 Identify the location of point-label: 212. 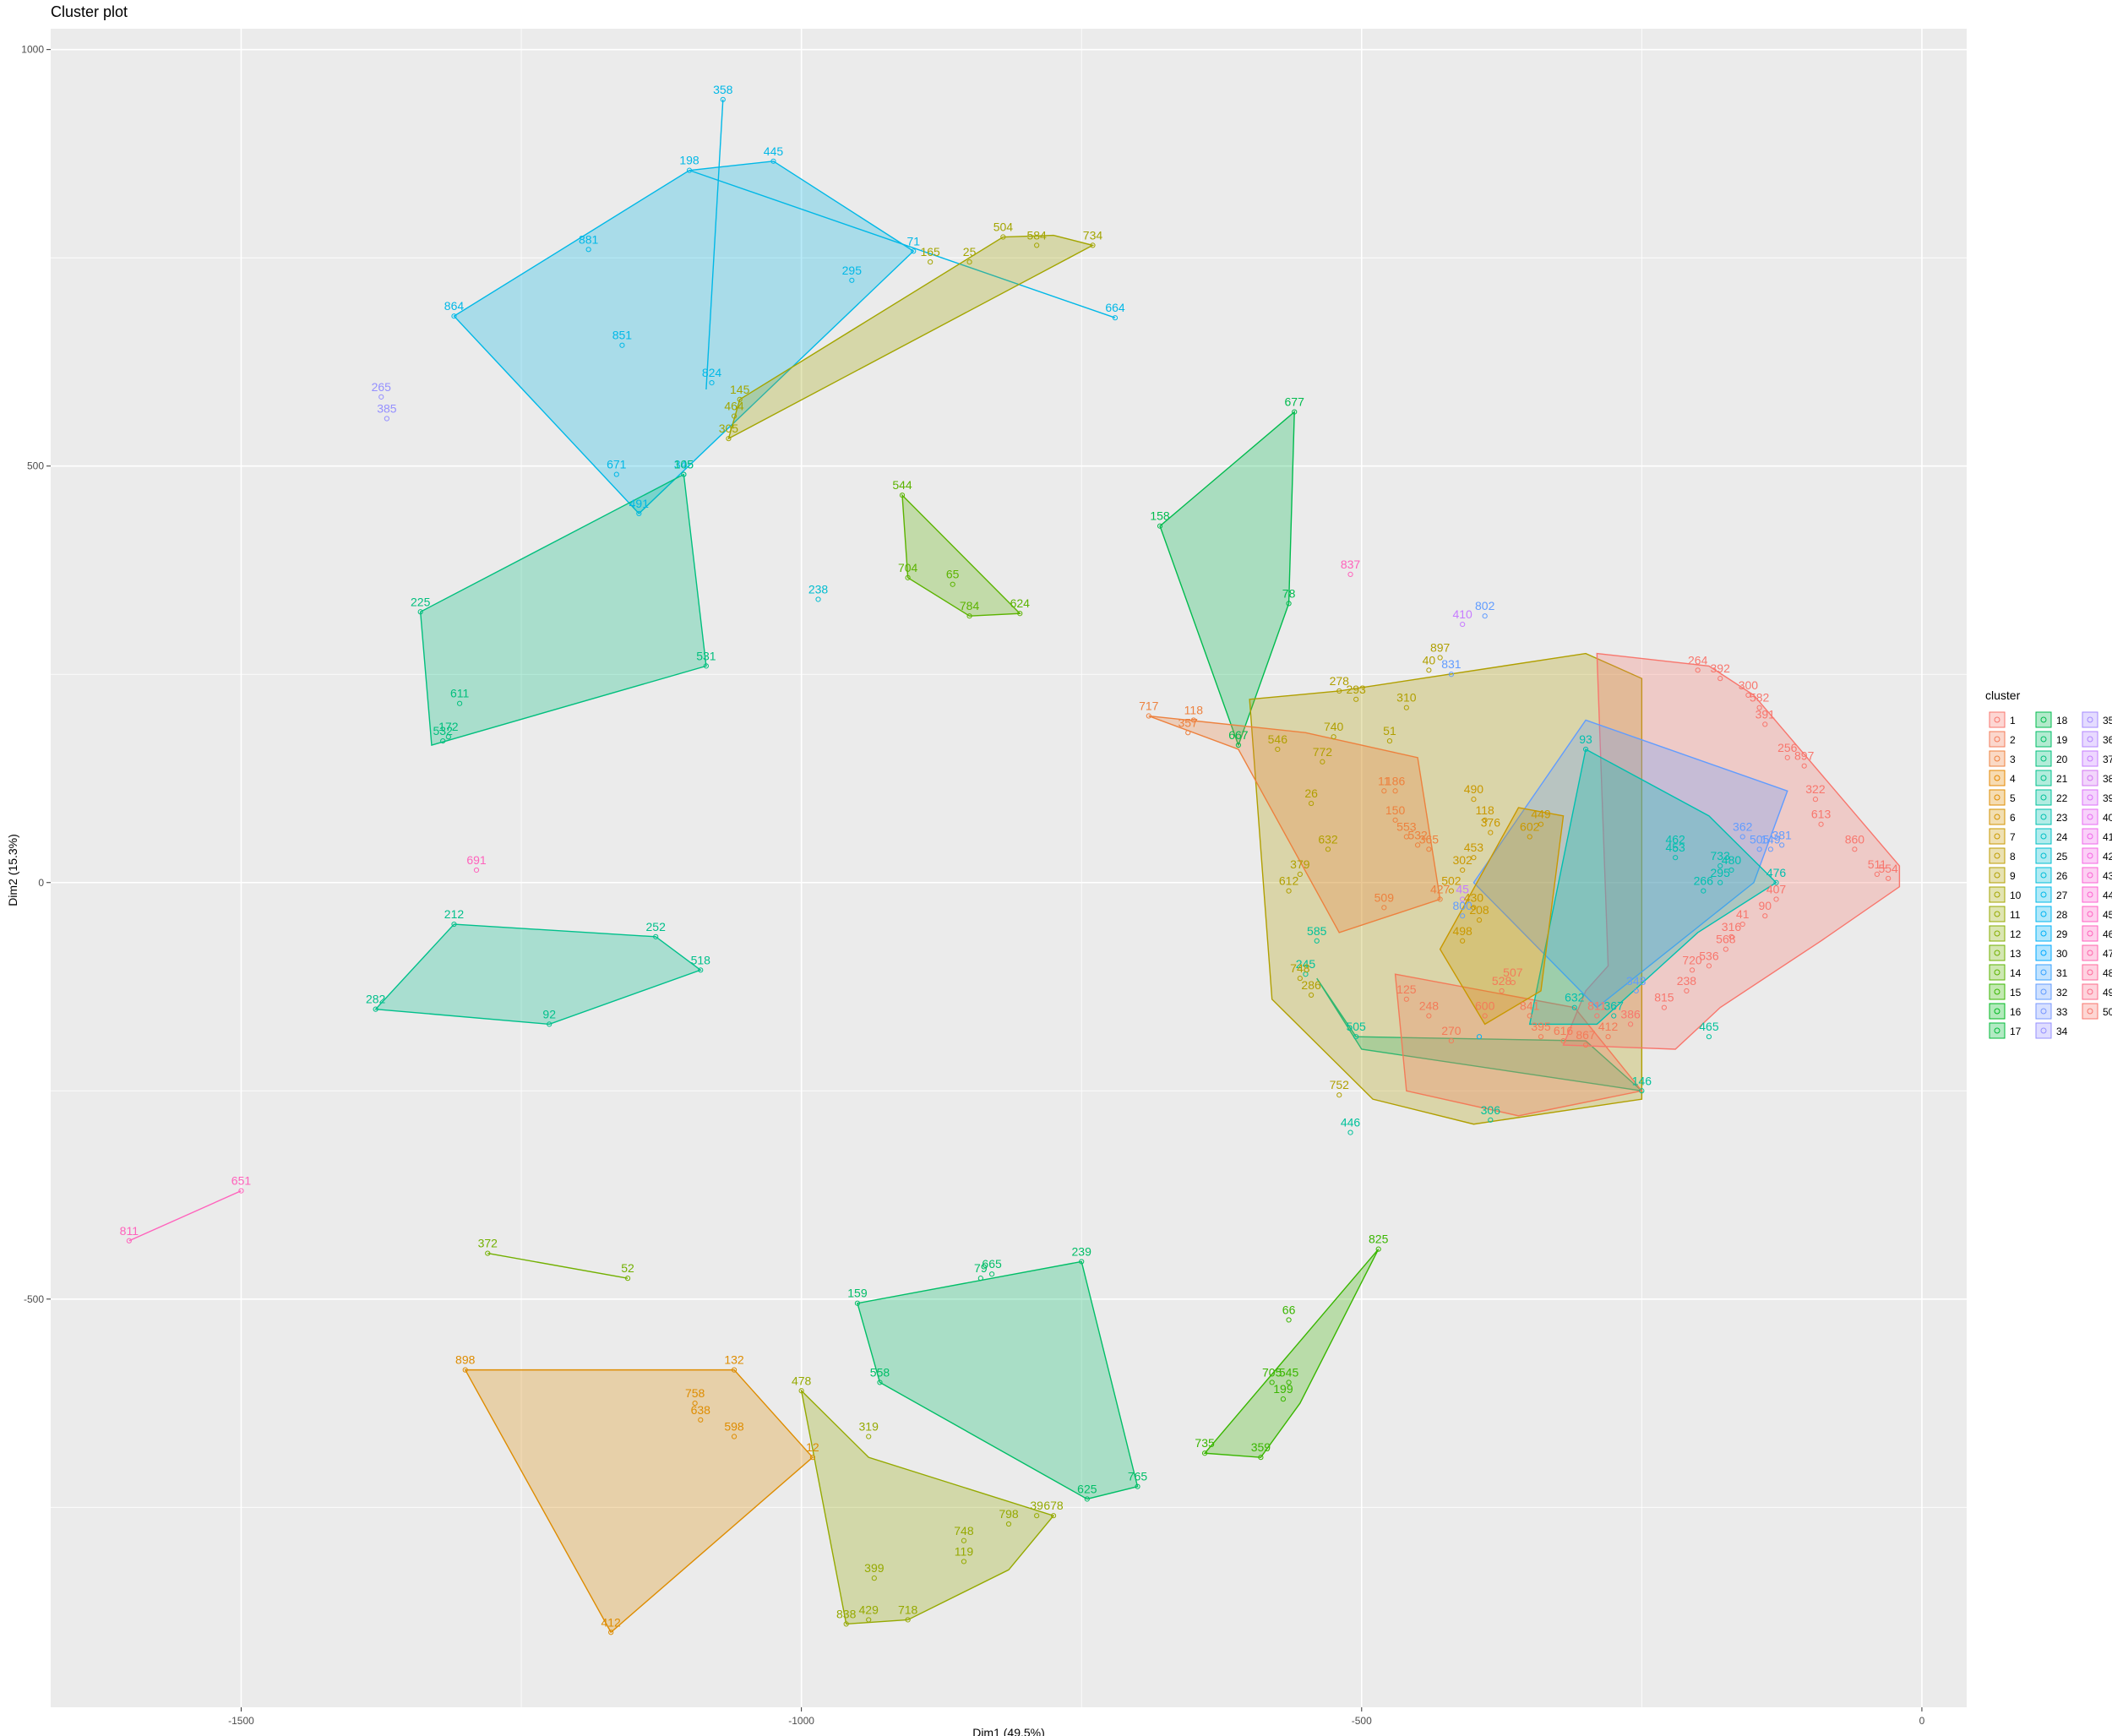
(454, 914).